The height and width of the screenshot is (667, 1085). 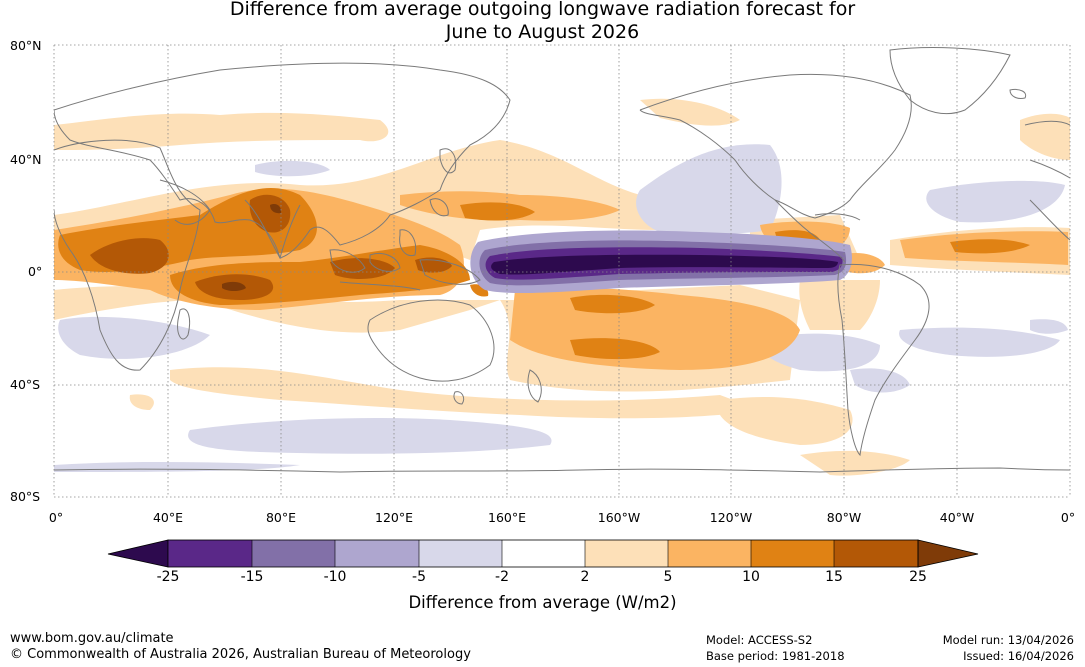 What do you see at coordinates (419, 577) in the screenshot?
I see `colorbar-tick: -5` at bounding box center [419, 577].